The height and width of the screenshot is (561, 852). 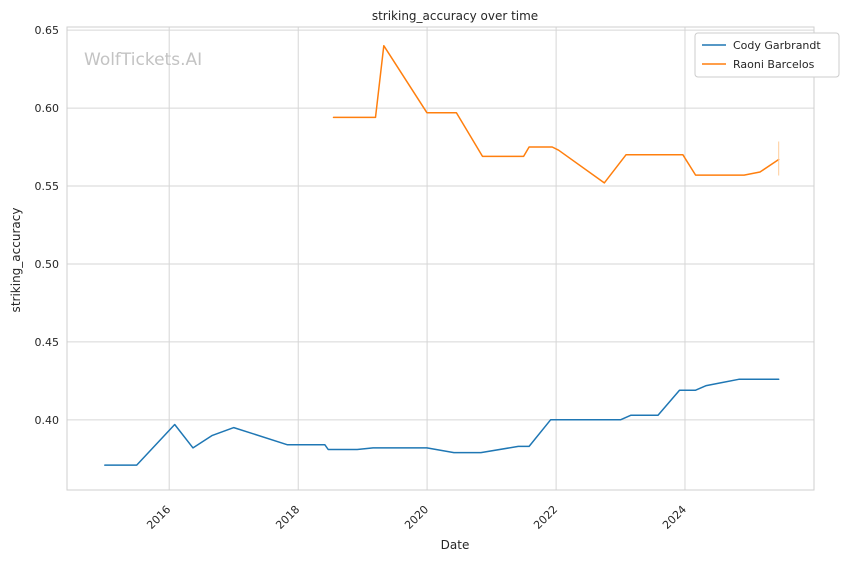 I want to click on y-tick-label: 0.40, so click(x=47, y=420).